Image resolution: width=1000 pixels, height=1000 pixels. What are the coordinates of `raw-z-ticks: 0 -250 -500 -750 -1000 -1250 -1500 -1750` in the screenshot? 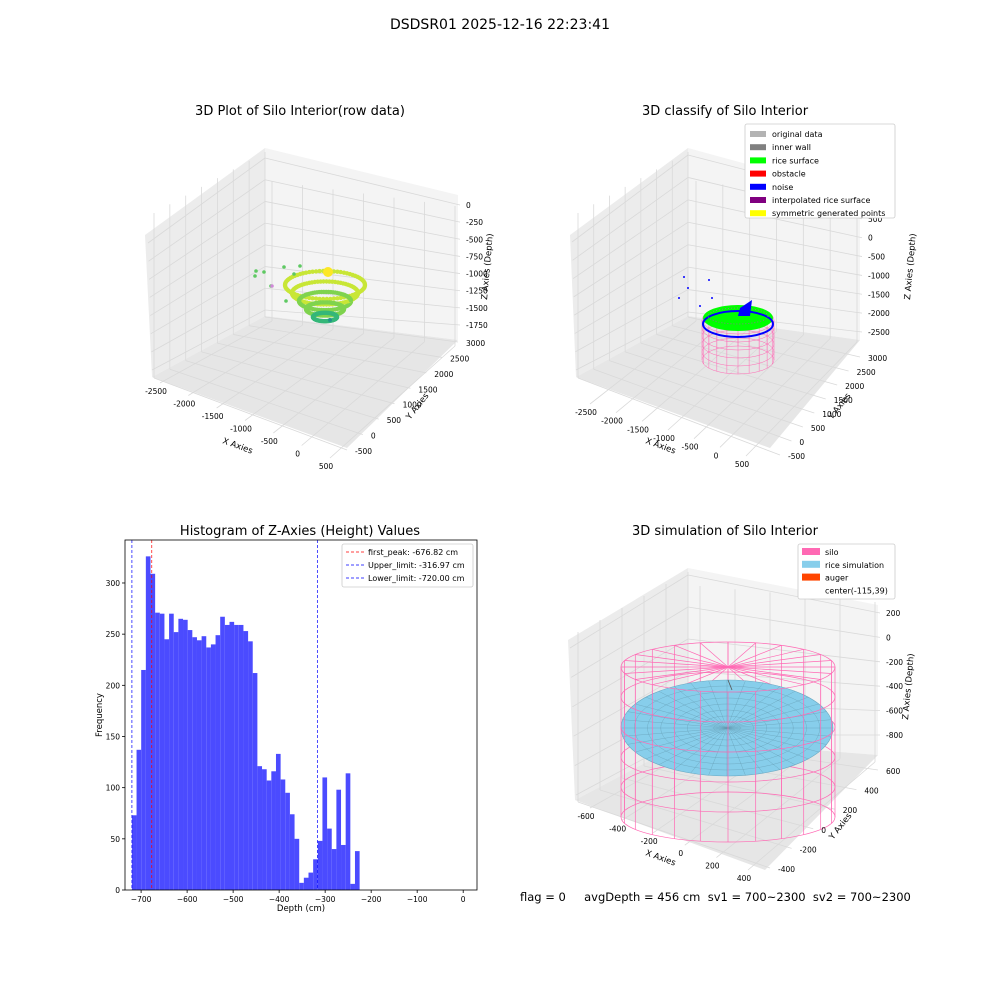 It's located at (477, 265).